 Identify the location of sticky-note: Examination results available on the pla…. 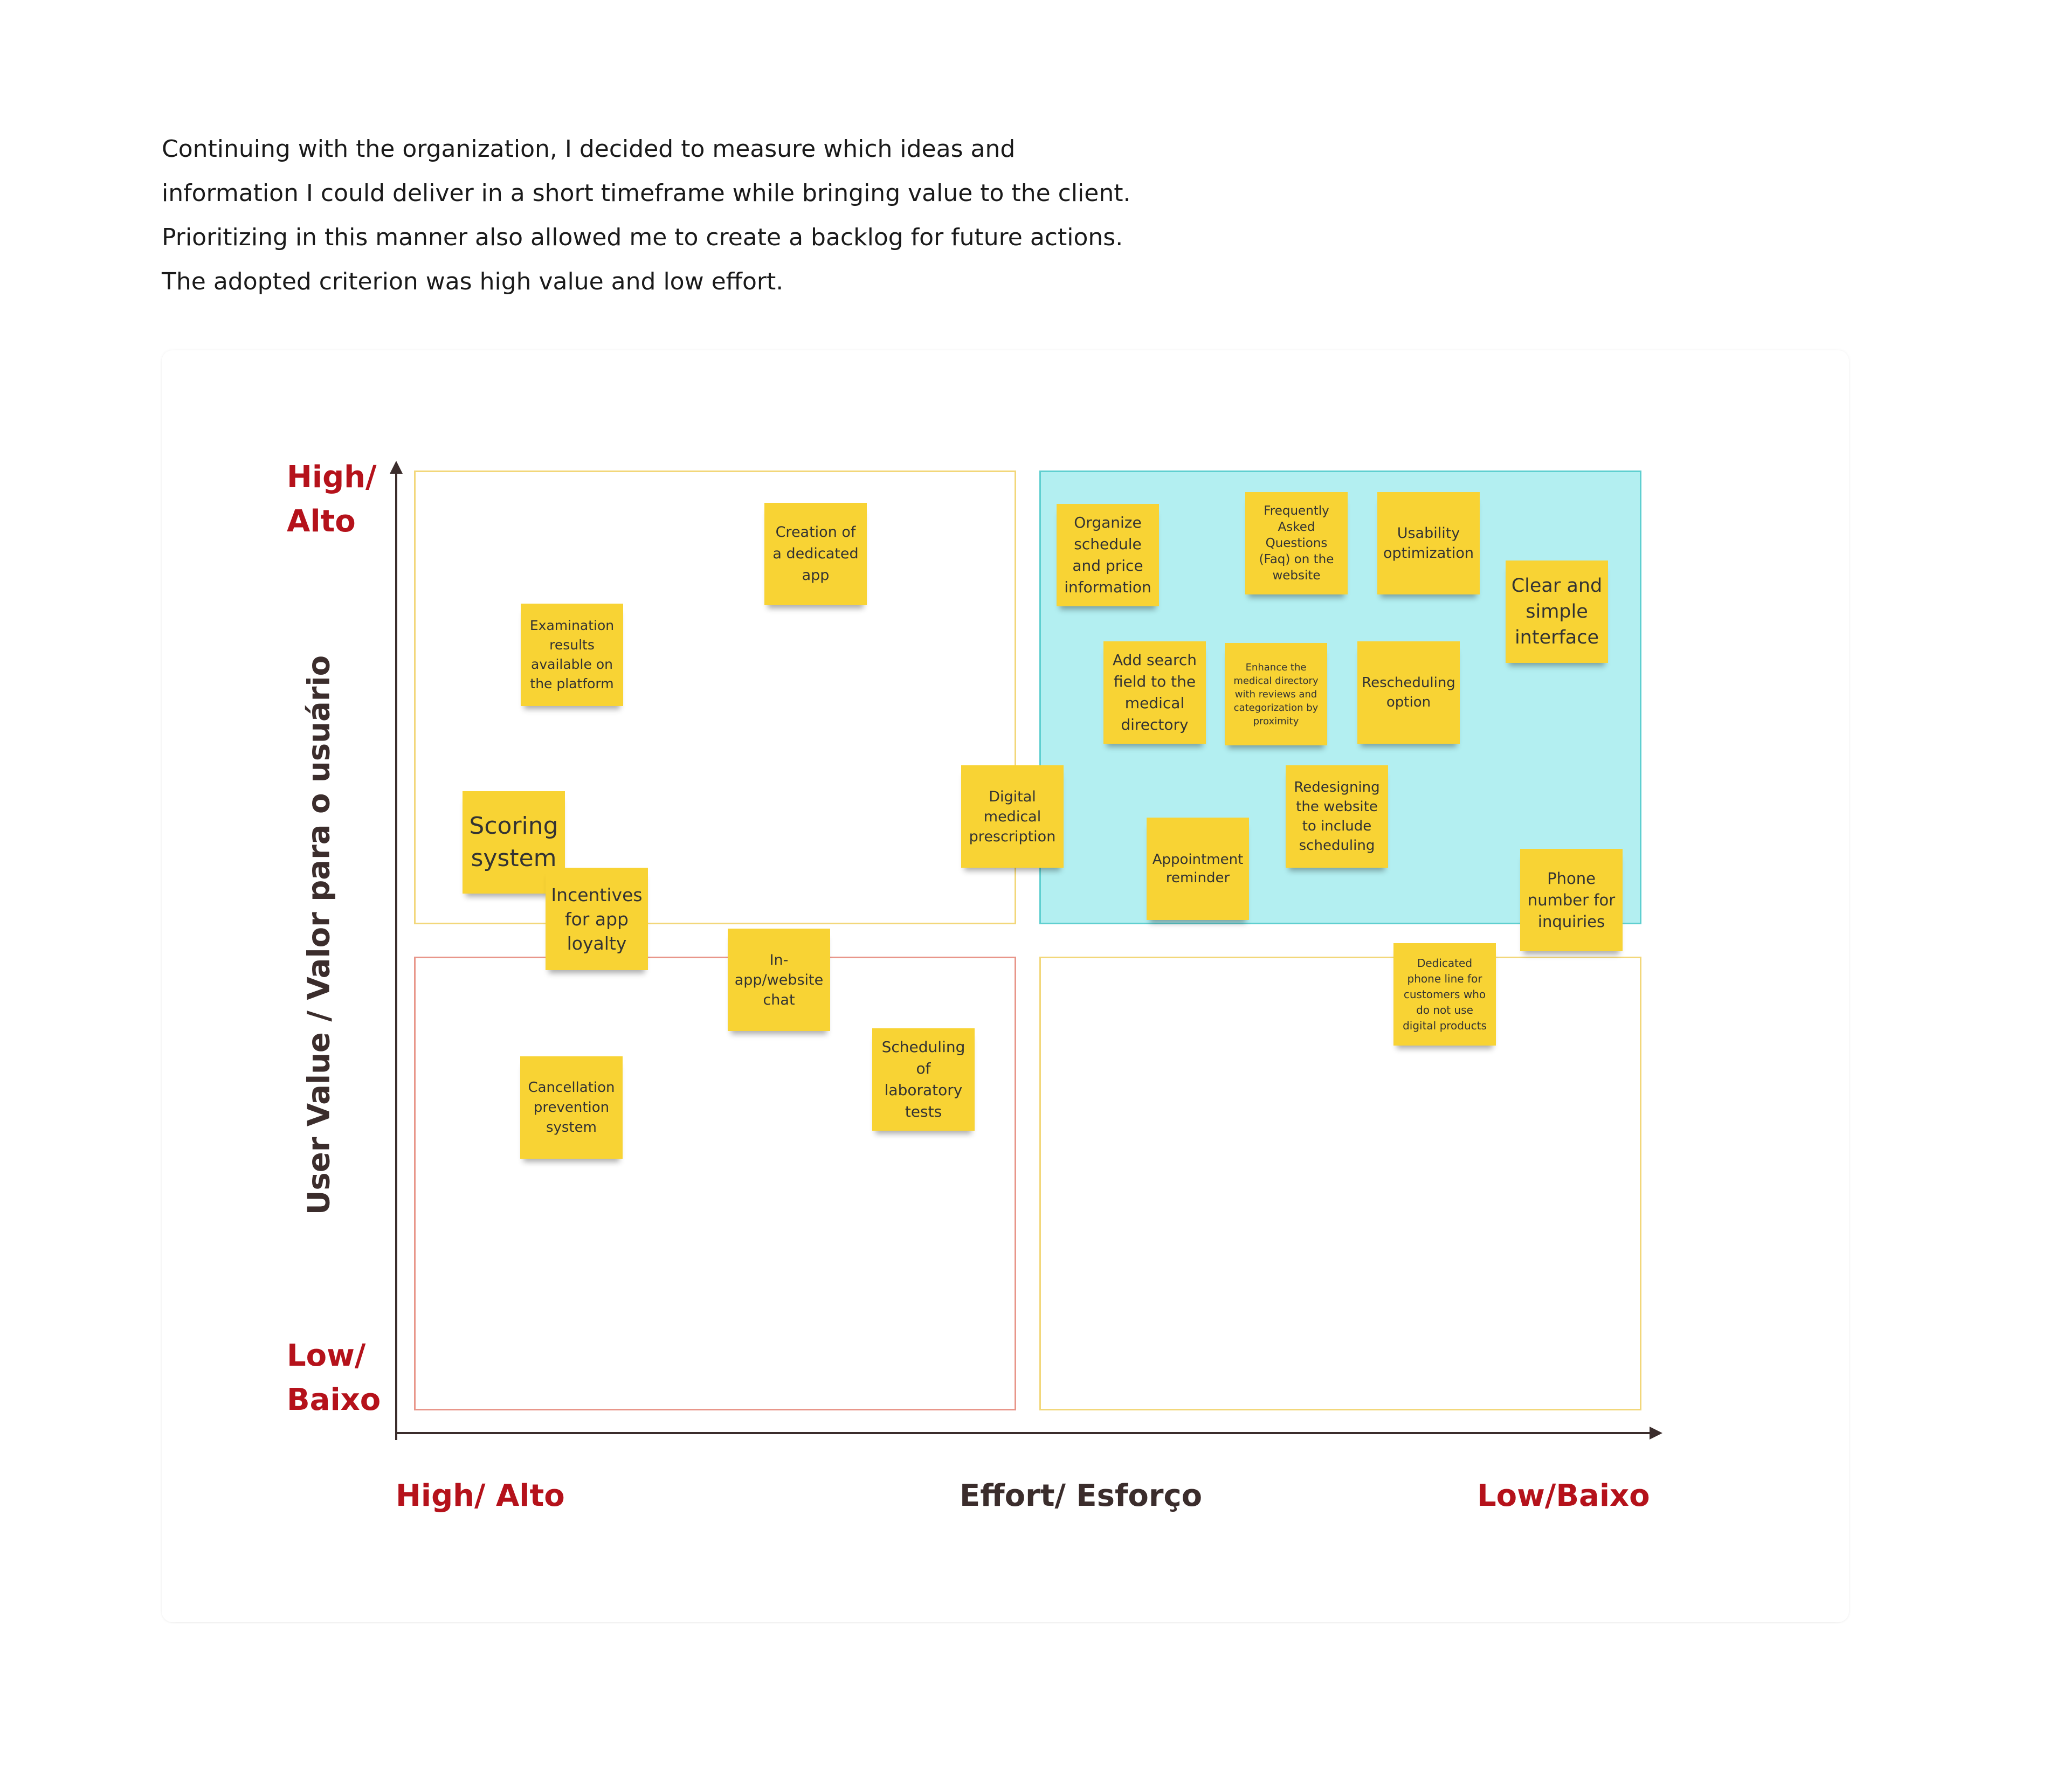
(572, 655).